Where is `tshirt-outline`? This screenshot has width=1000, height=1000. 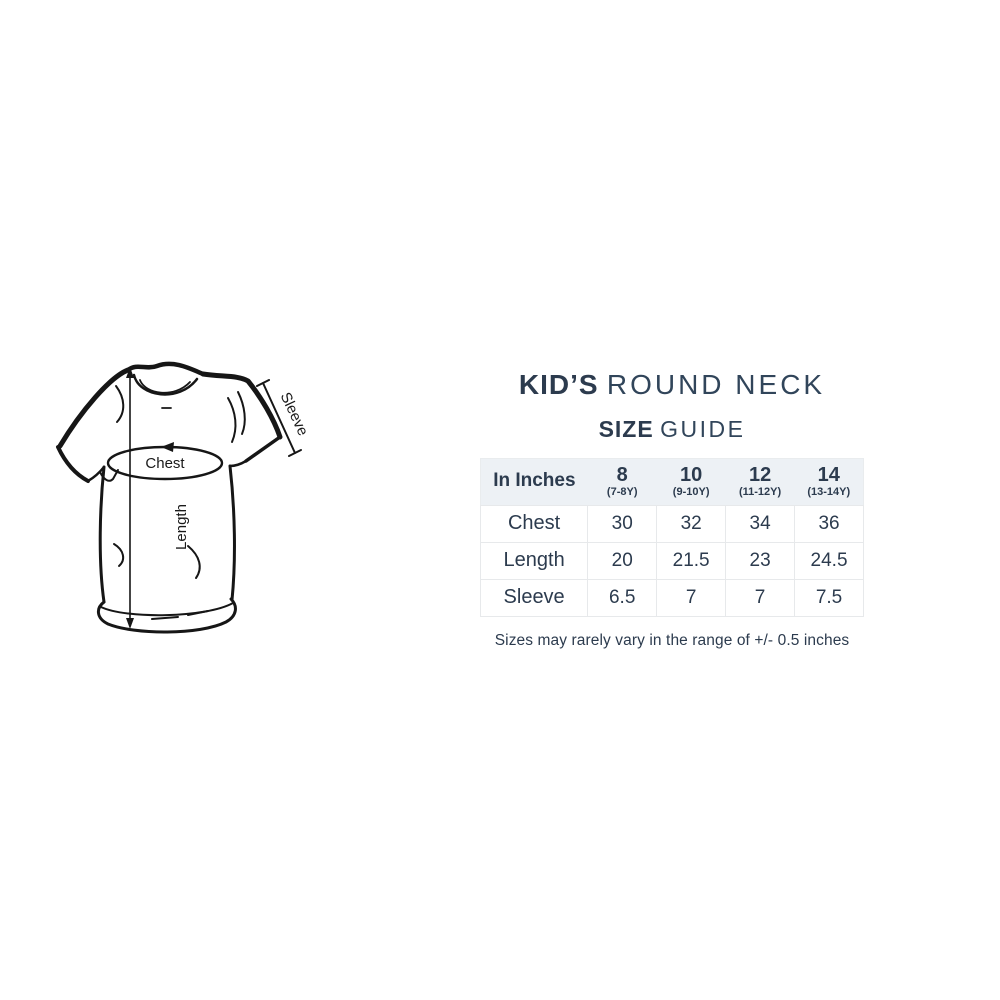 tshirt-outline is located at coordinates (169, 497).